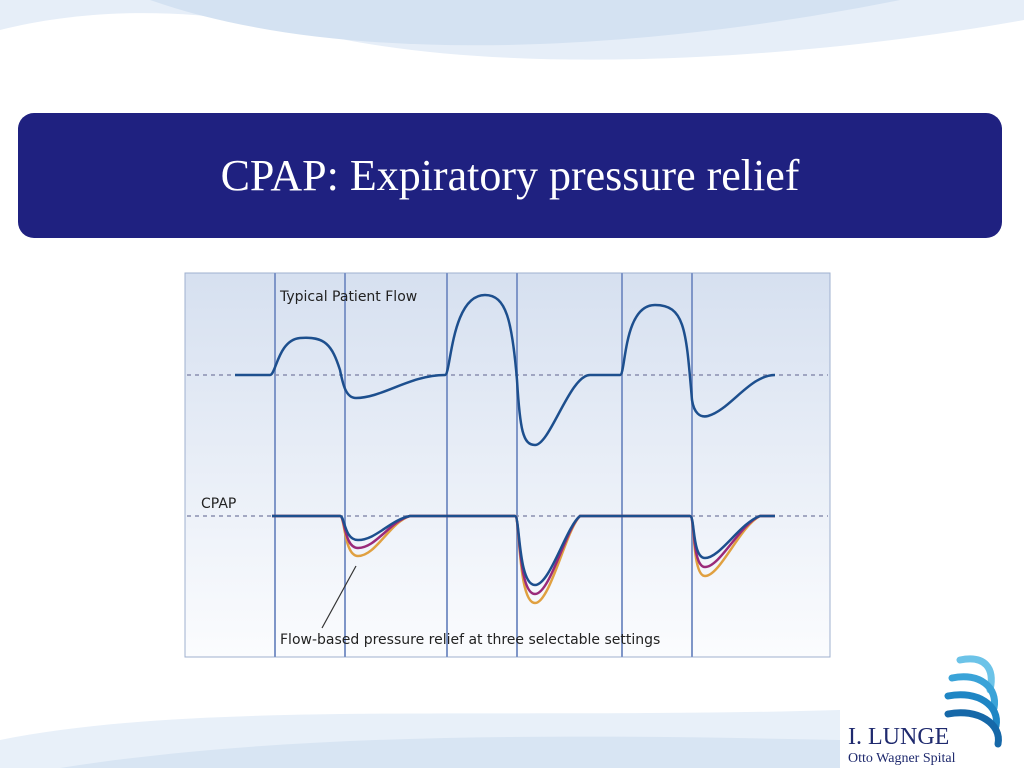 The height and width of the screenshot is (768, 1024). I want to click on logo-waves, so click(973, 701).